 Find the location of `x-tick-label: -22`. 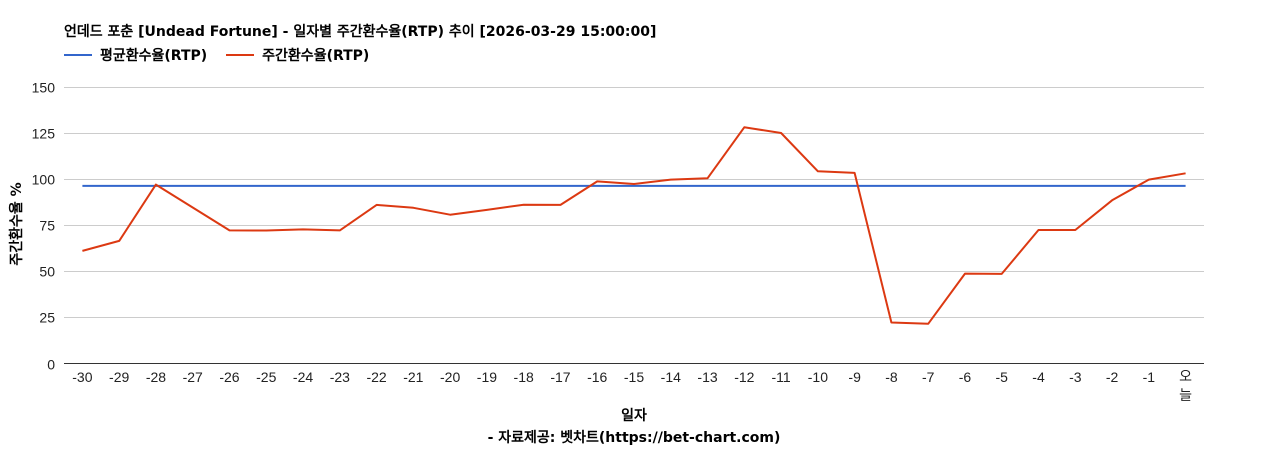

x-tick-label: -22 is located at coordinates (376, 377).